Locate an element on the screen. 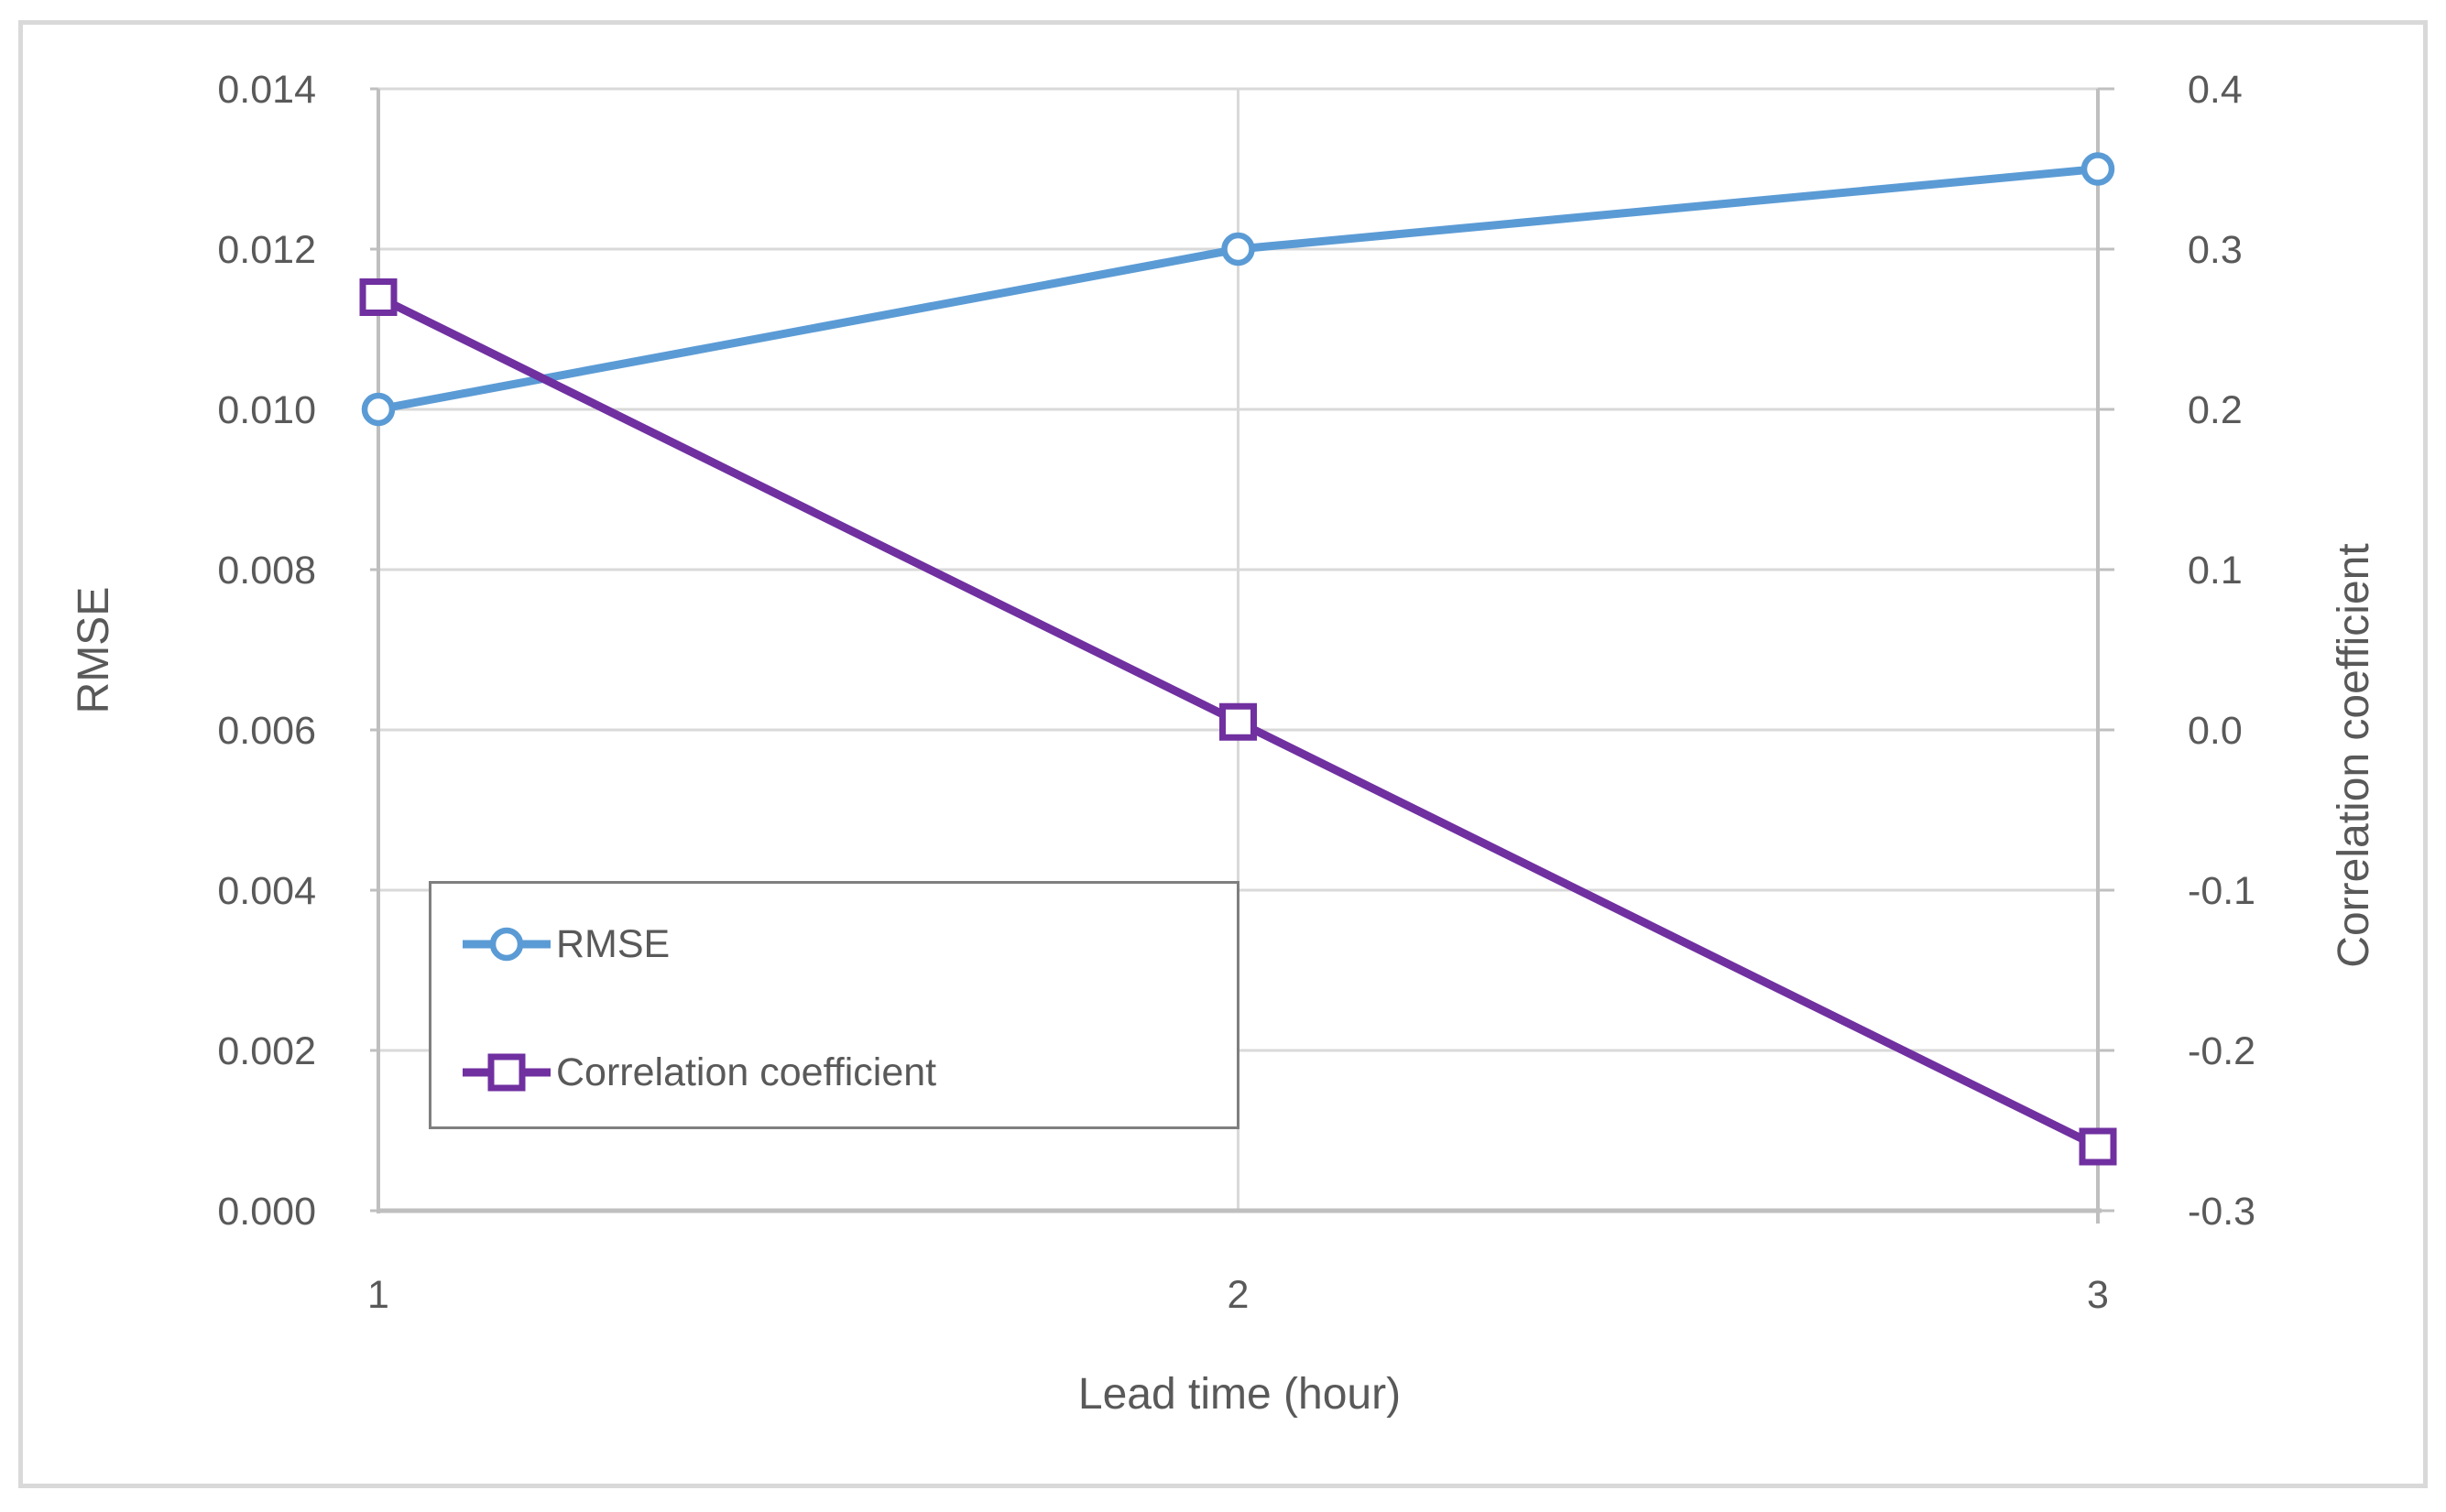  legend-entry-rmse: RMSE is located at coordinates (567, 943).